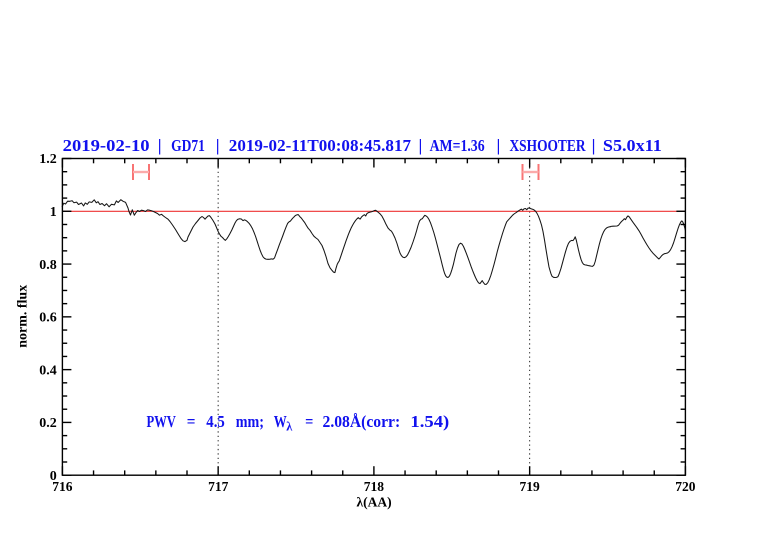 This screenshot has width=782, height=542. Describe the element at coordinates (548, 145) in the screenshot. I see `svg-text: XSHOOTER` at that location.